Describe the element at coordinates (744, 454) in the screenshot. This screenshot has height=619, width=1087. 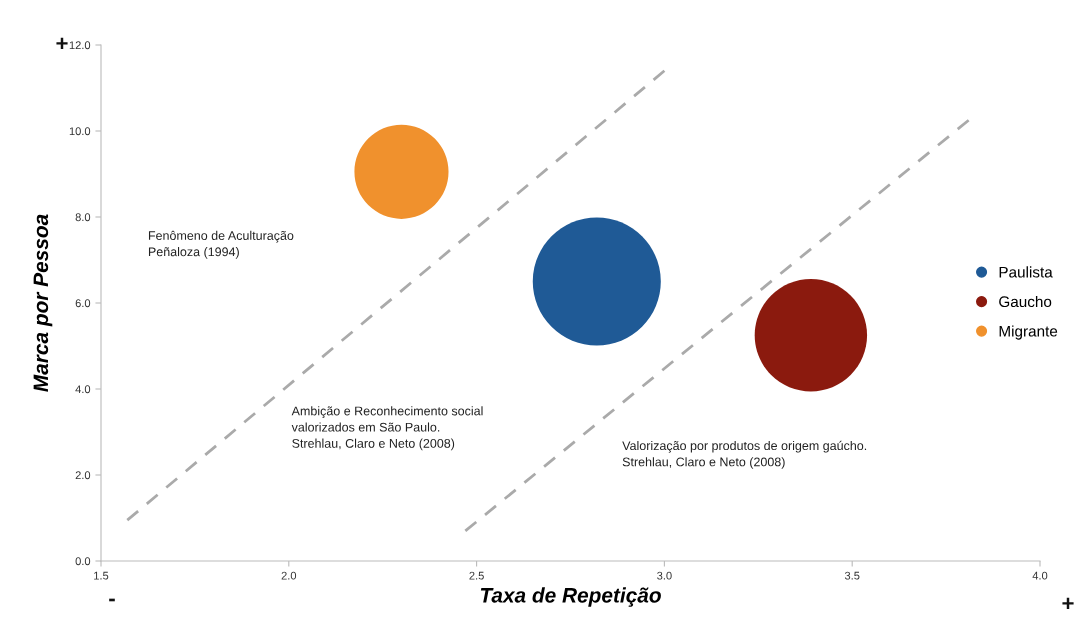
I see `annotation: Valorização por produtos de origem gaúcho. Strehlau, Claro e Neto (2008)` at that location.